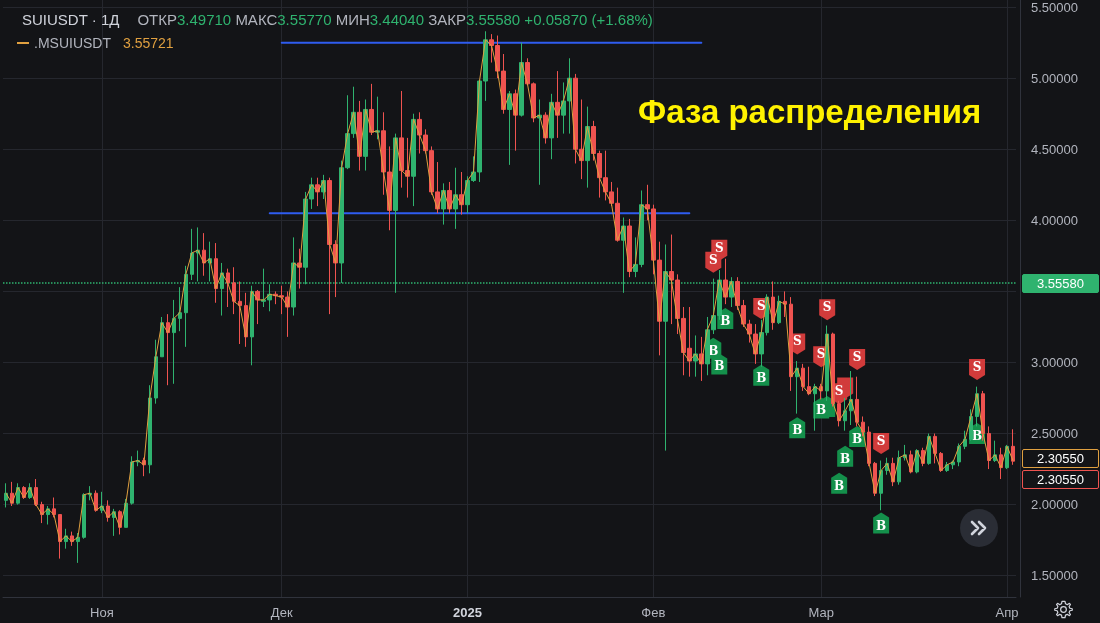 This screenshot has height=623, width=1100. Describe the element at coordinates (1060, 283) in the screenshot. I see `ref-line-label: 3.55580` at that location.